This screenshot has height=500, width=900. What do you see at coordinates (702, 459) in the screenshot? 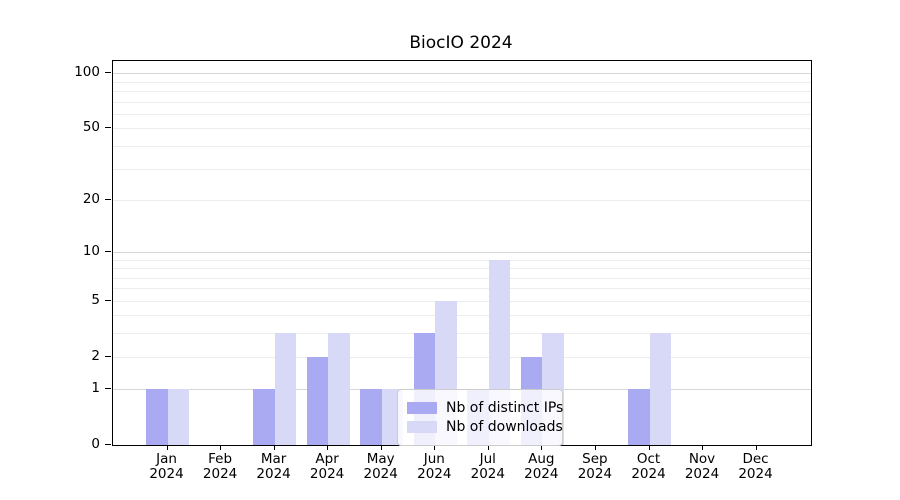
I see `month-label: Nov` at bounding box center [702, 459].